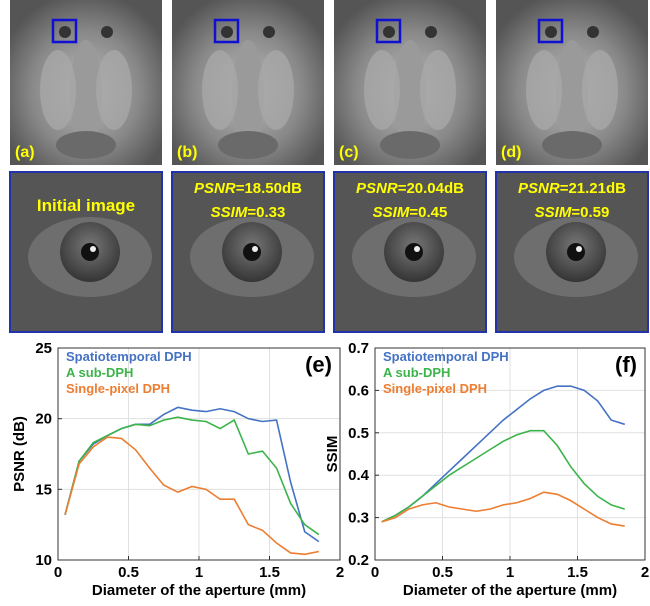  What do you see at coordinates (431, 188) in the screenshot?
I see `metric-value: =20.04dB` at bounding box center [431, 188].